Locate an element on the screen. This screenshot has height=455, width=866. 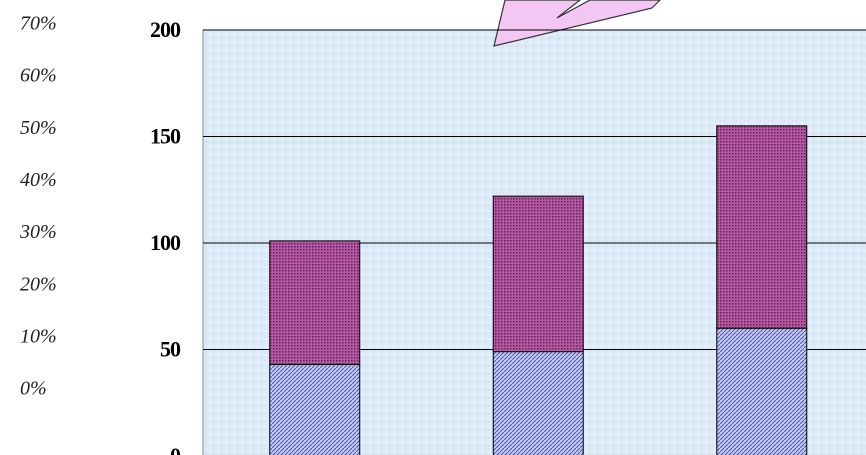
y-tick-label: 100 is located at coordinates (165, 242).